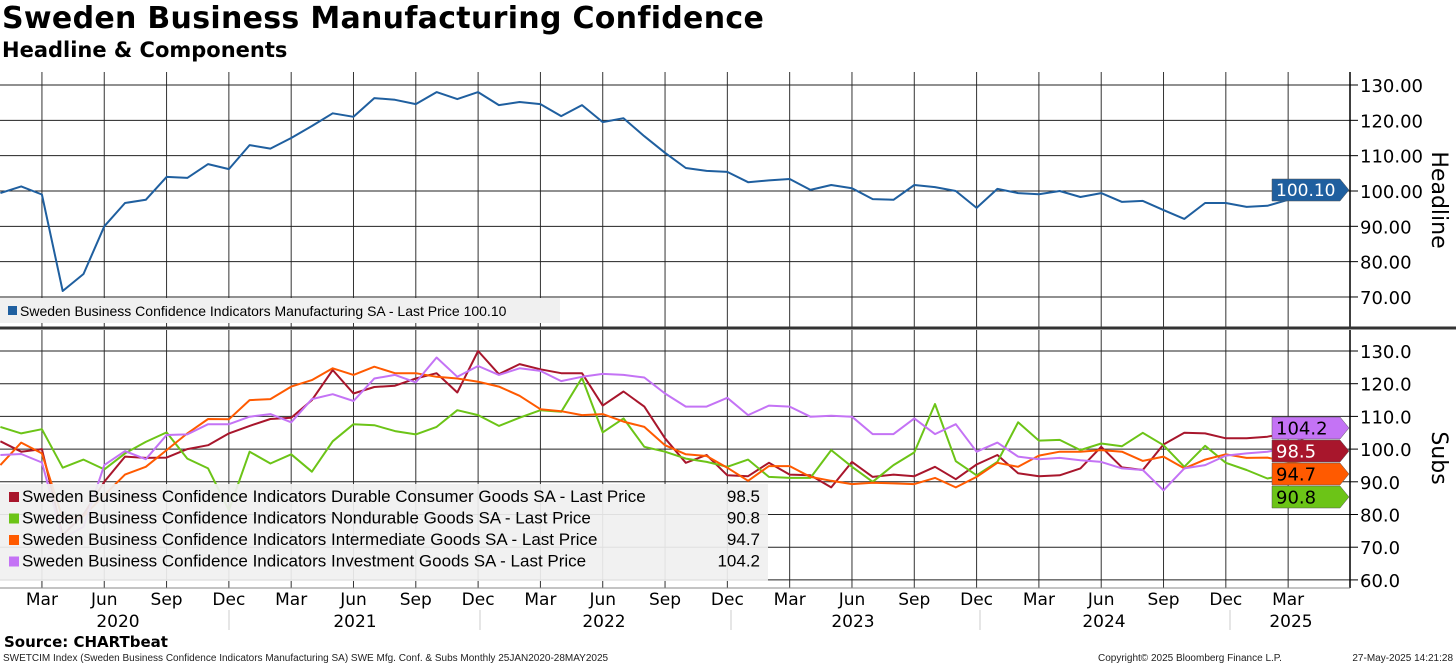  Describe the element at coordinates (86, 642) in the screenshot. I see `source-label: Source: CHARTbeat` at that location.